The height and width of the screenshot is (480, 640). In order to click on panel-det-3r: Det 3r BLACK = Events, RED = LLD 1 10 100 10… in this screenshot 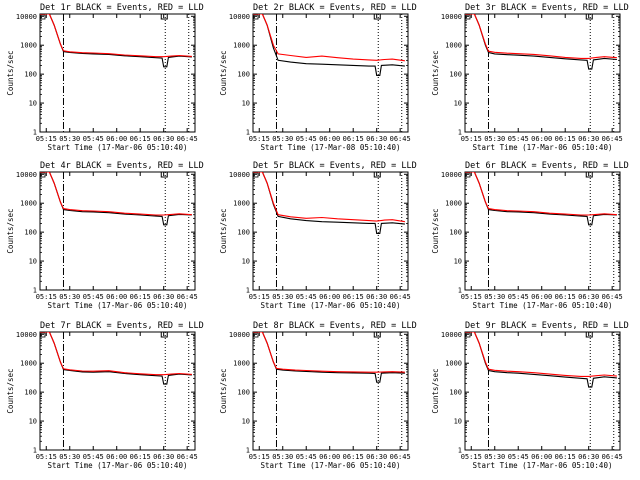, I will do `click(530, 77)`.